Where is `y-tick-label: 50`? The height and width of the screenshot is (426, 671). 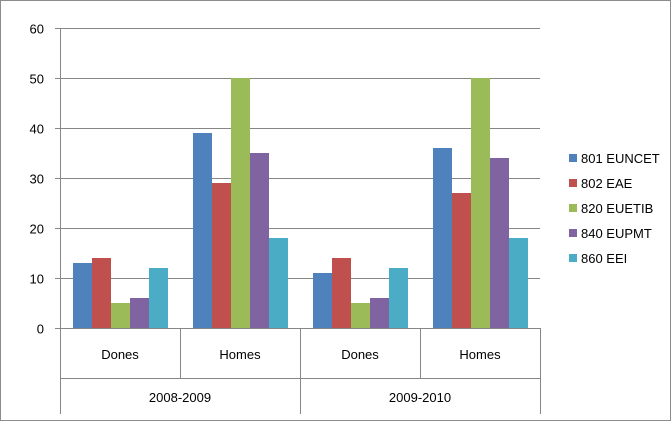
y-tick-label: 50 is located at coordinates (37, 79).